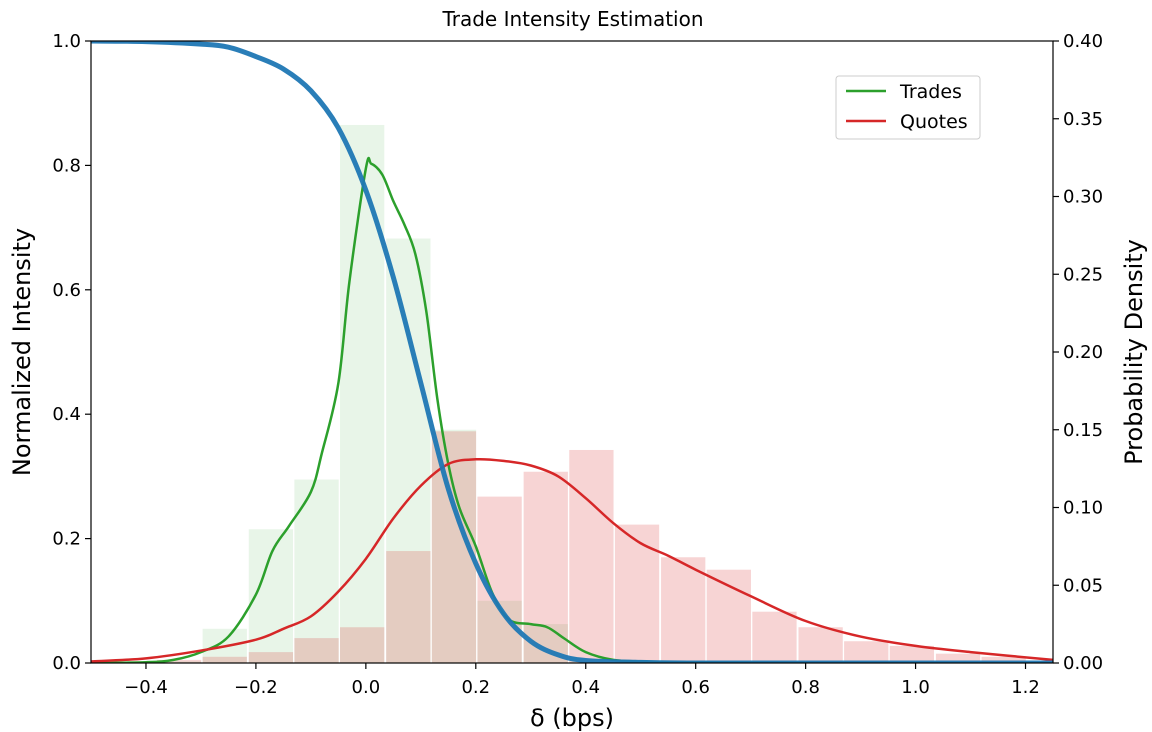 The image size is (1152, 732). Describe the element at coordinates (1083, 430) in the screenshot. I see `y-right-tick-label: 0.15` at that location.